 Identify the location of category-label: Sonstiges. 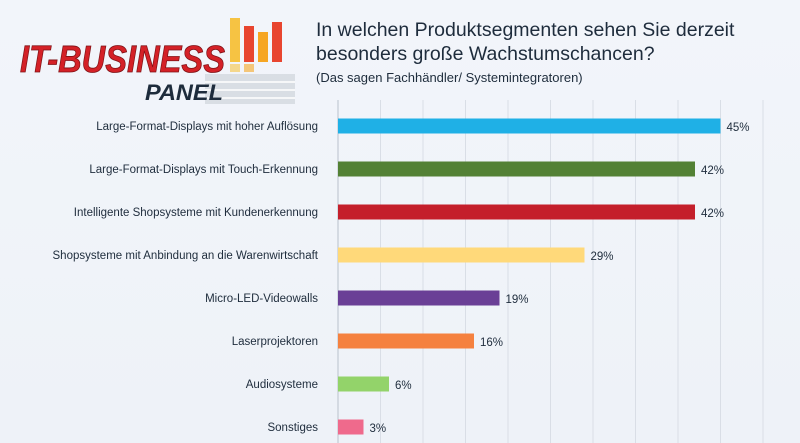
(292, 428).